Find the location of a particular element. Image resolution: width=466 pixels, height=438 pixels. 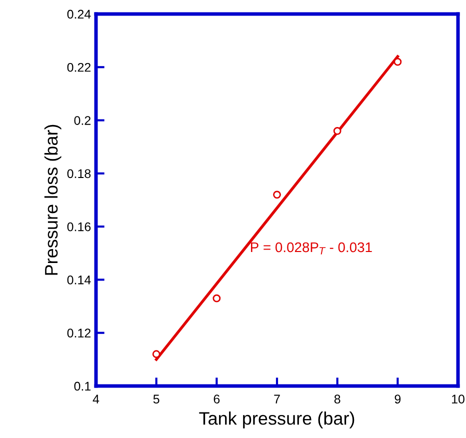

x-tick-label: 4 is located at coordinates (96, 399).